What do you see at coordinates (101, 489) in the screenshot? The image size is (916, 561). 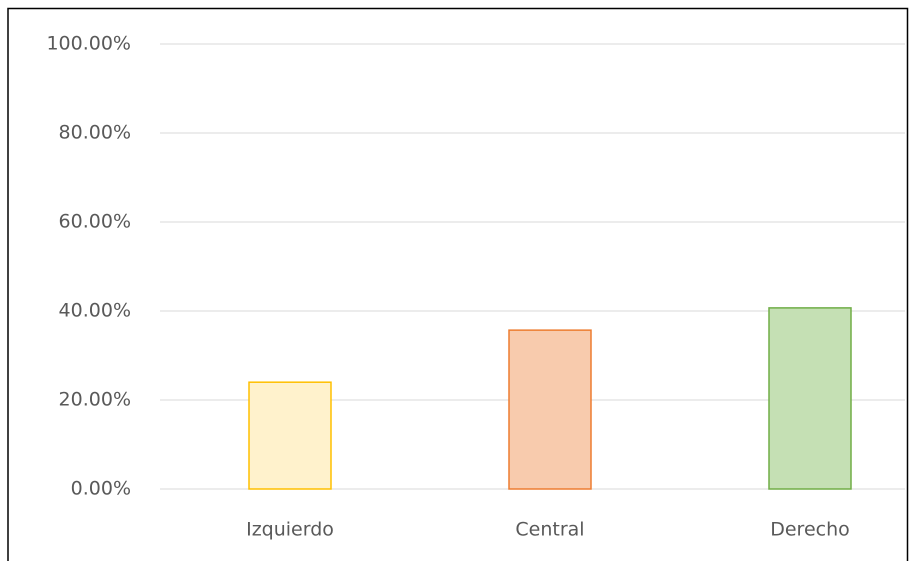 I see `y-tick-label: 0.00%` at bounding box center [101, 489].